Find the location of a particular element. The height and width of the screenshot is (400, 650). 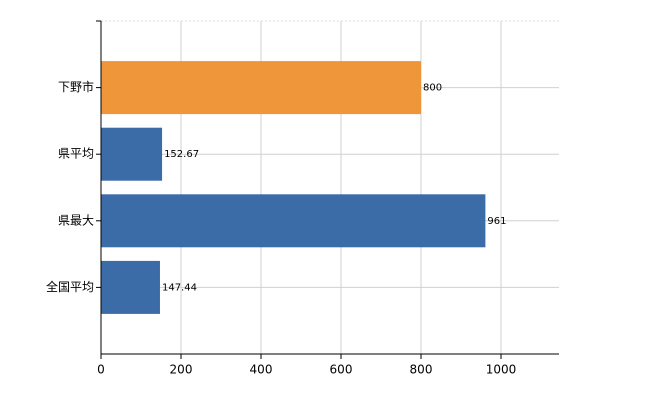

y-tick-label: 下野市 is located at coordinates (76, 86).